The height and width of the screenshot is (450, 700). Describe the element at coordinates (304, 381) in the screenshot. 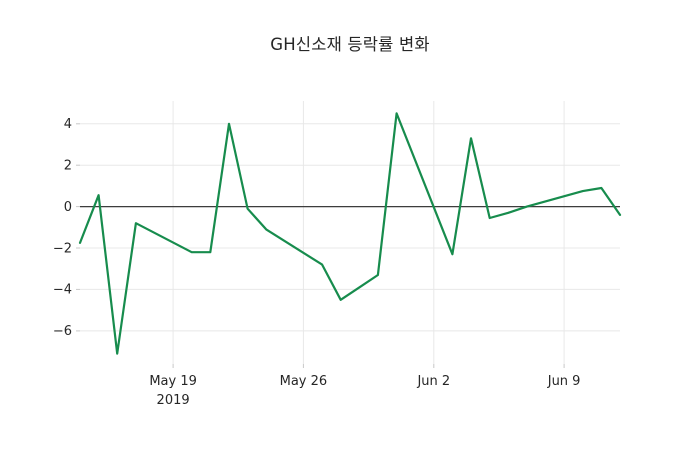

I see `x-tick-label: May 26` at that location.